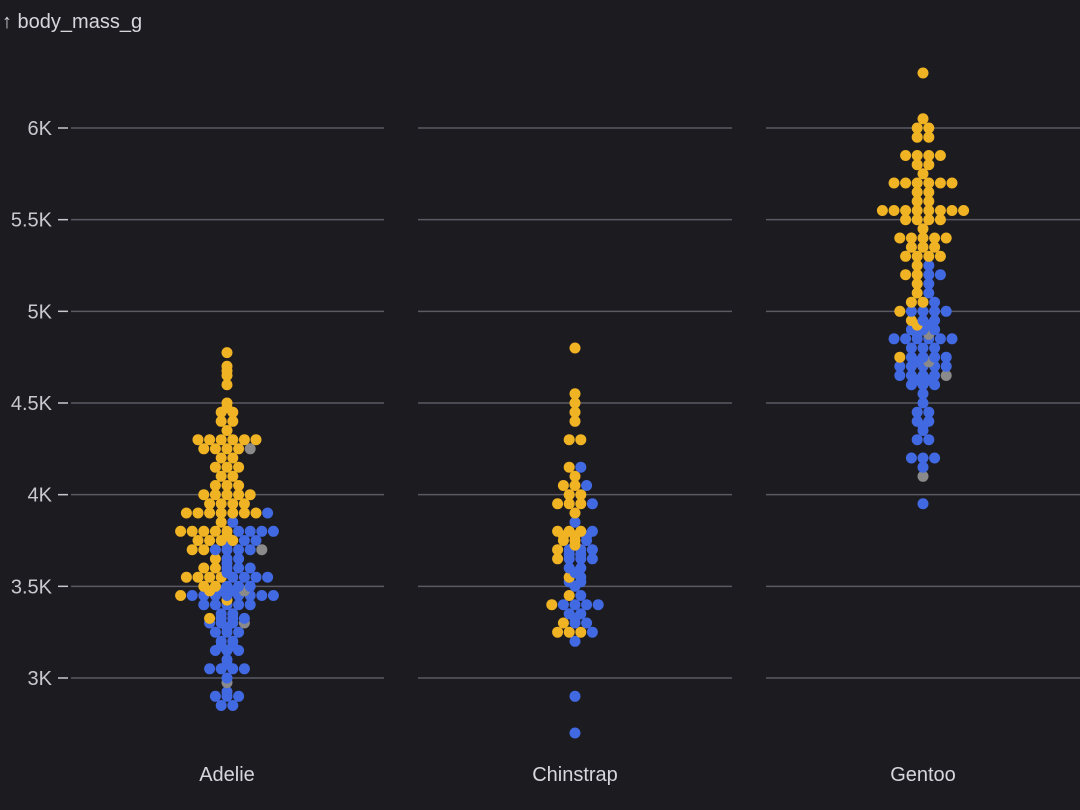 This screenshot has width=1080, height=810. What do you see at coordinates (575, 775) in the screenshot?
I see `category-label: Chinstrap` at bounding box center [575, 775].